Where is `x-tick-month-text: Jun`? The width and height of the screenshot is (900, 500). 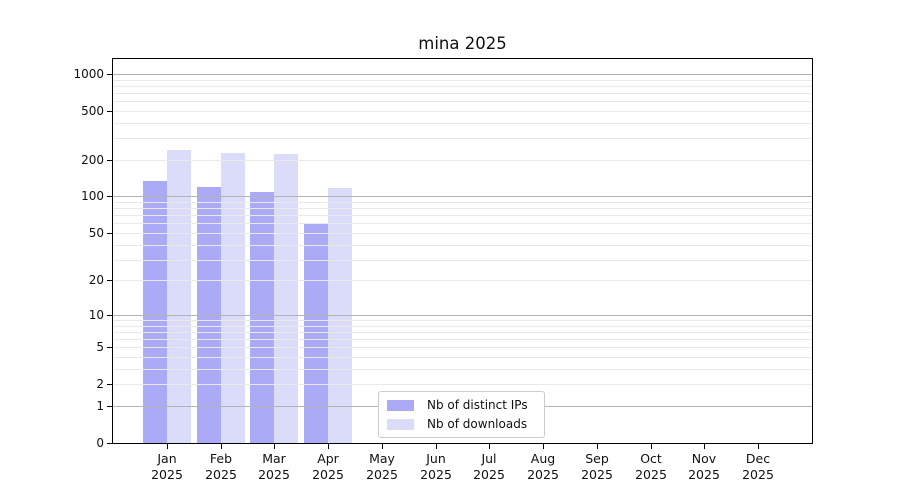
x-tick-month-text: Jun is located at coordinates (436, 458).